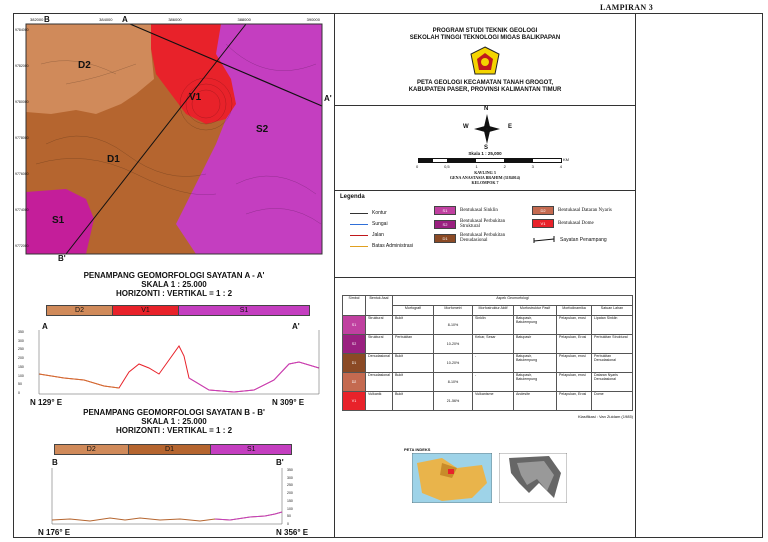 Image resolution: width=768 pixels, height=542 pixels. What do you see at coordinates (479, 210) in the screenshot?
I see `legend-unit-s1: S1 Bentukasal Sinklin` at bounding box center [479, 210].